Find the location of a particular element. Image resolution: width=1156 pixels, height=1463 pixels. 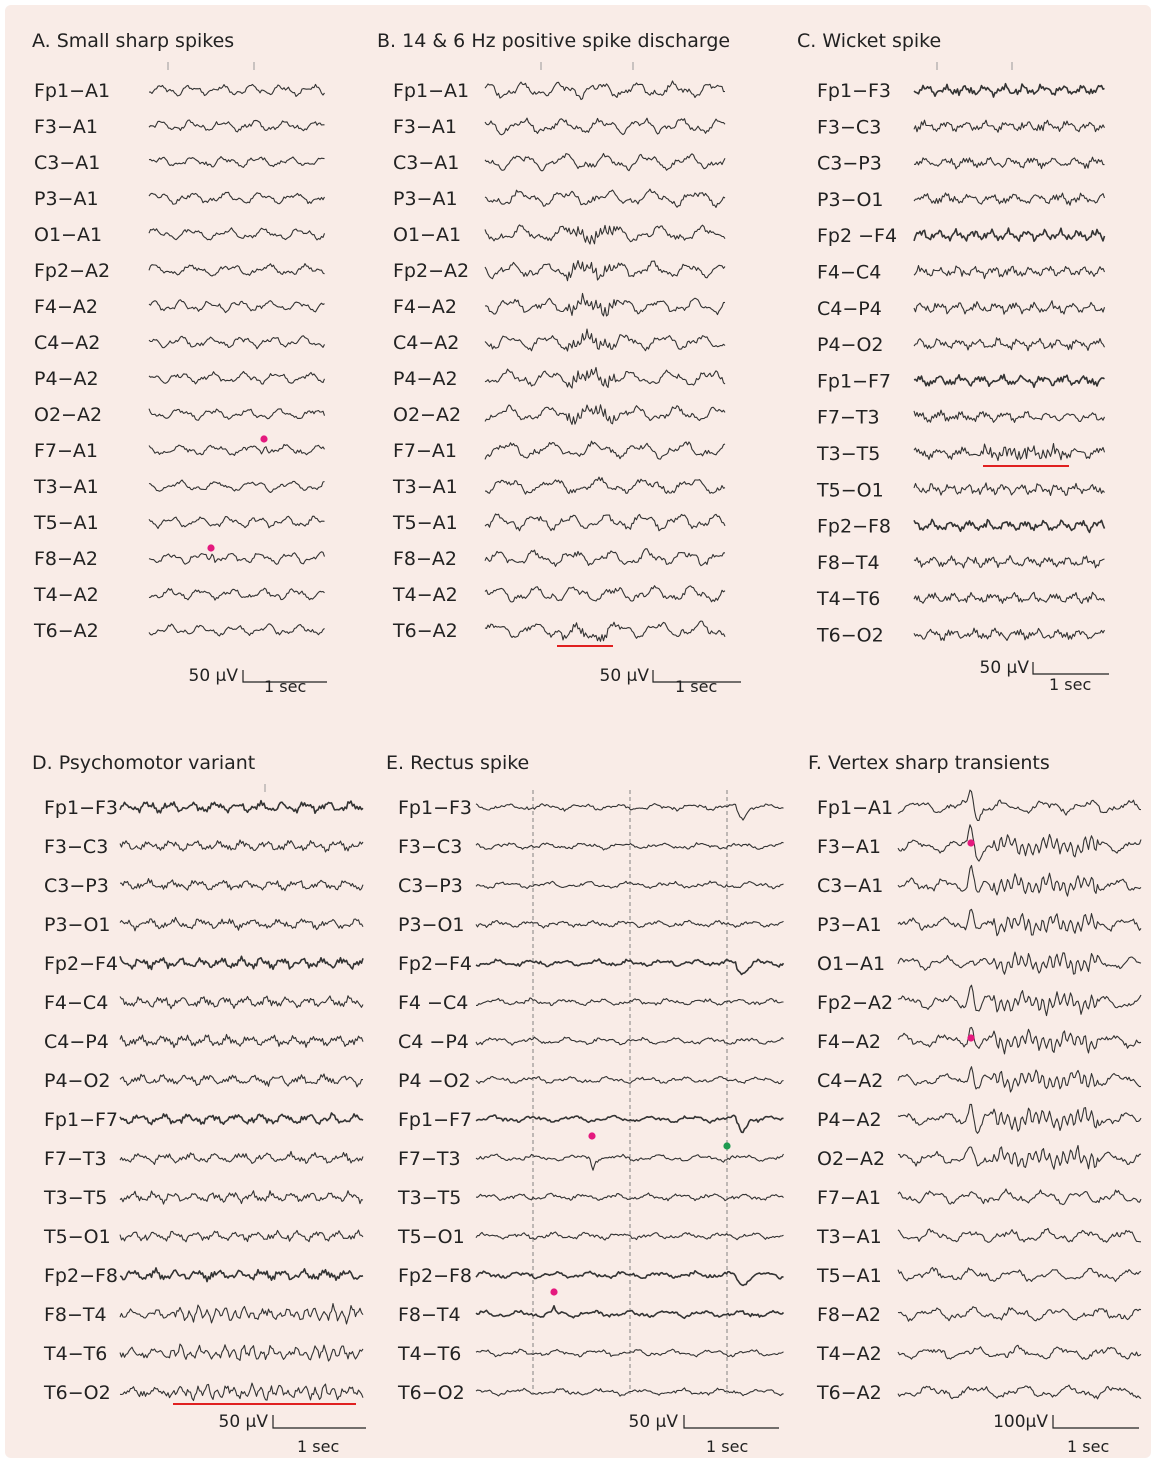

channel-label: F7−A1 is located at coordinates (66, 451).